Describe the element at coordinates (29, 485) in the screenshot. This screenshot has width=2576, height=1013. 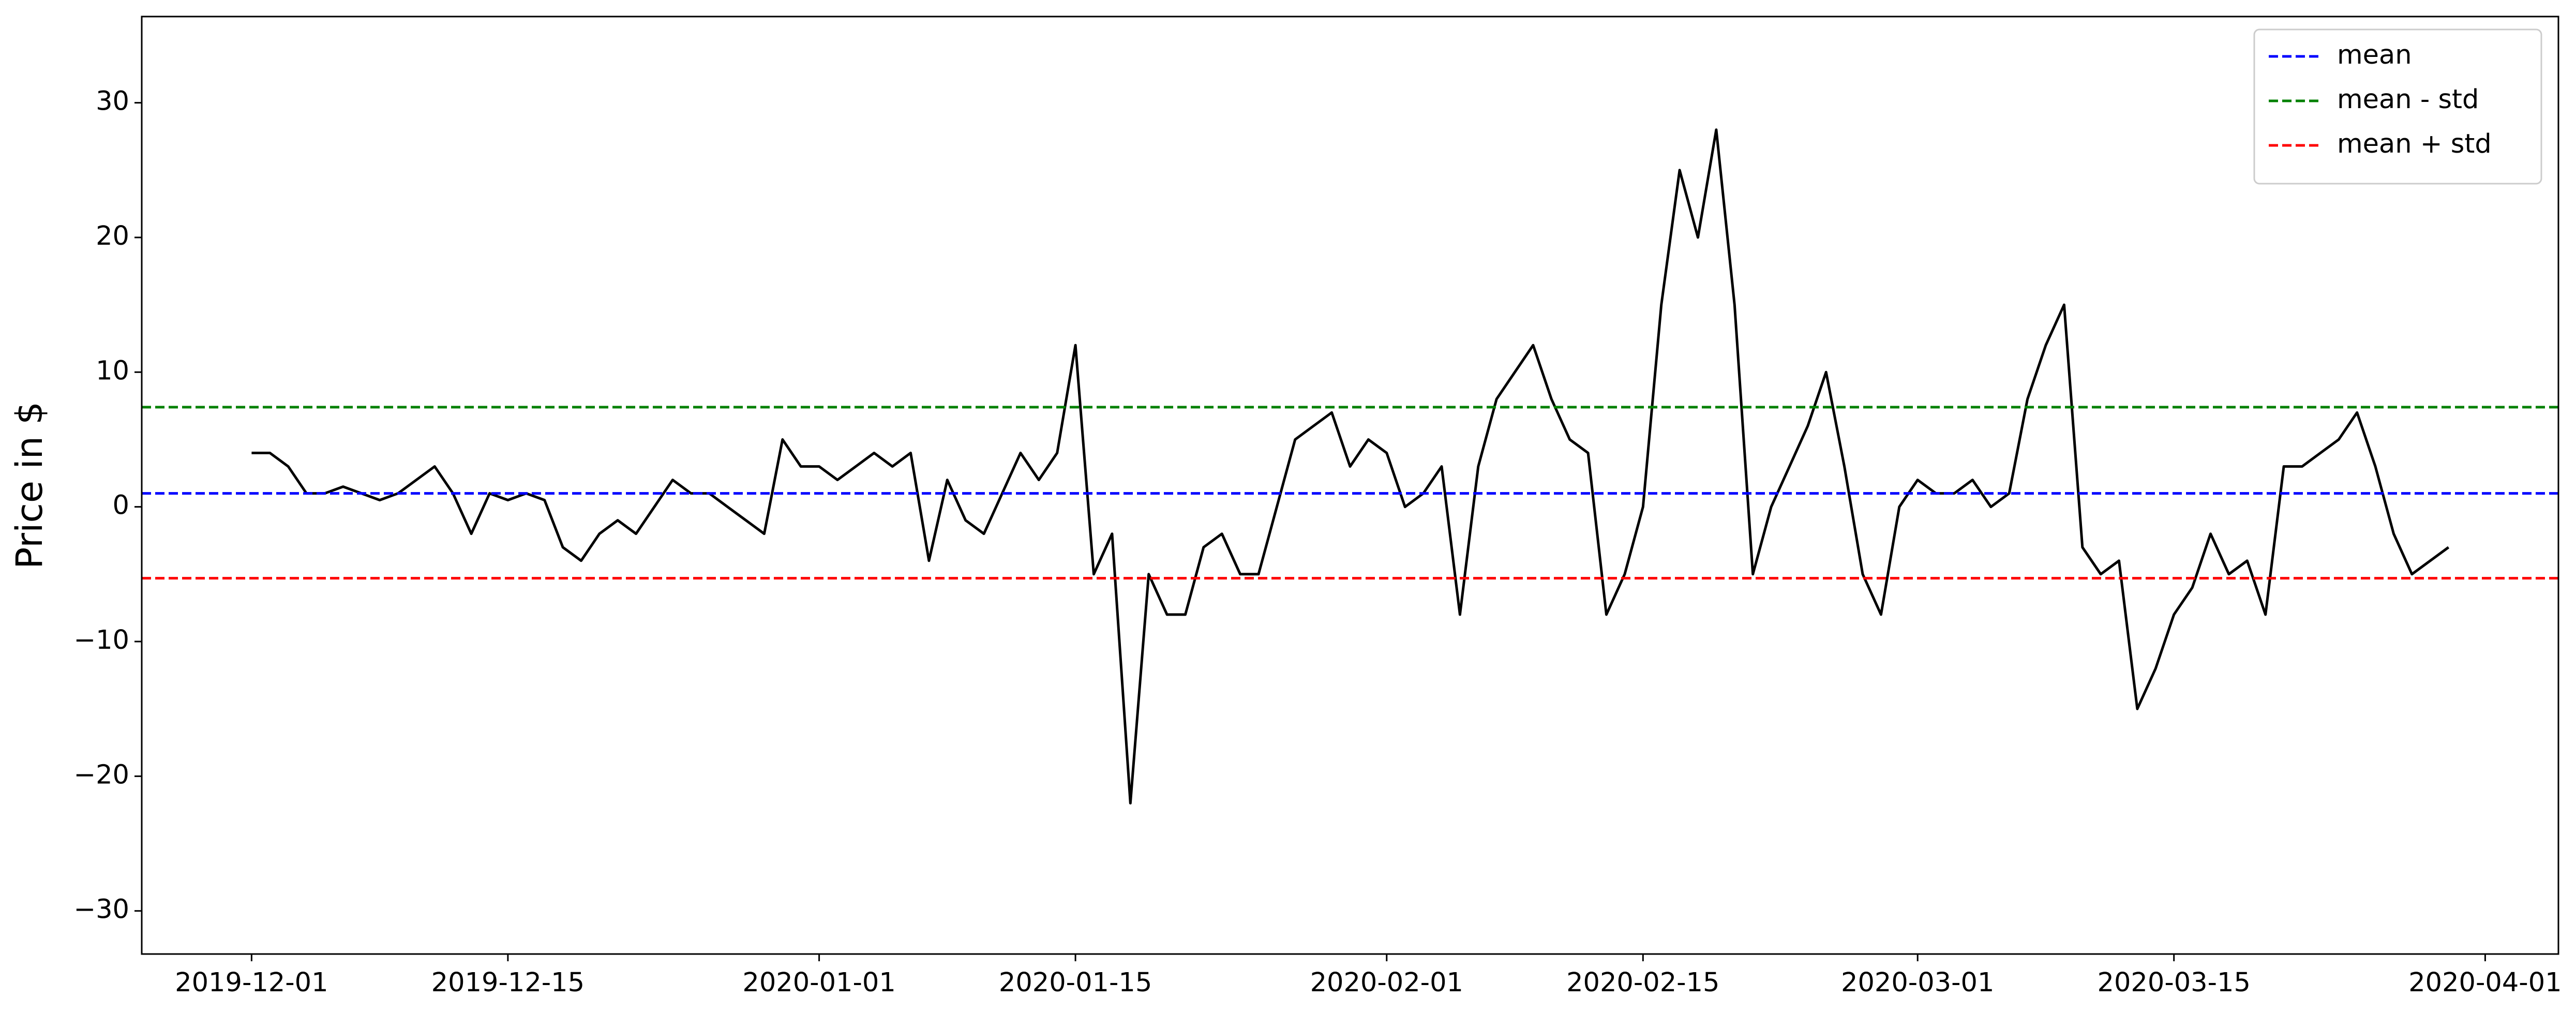
I see `y-axis-label: Price in $` at that location.